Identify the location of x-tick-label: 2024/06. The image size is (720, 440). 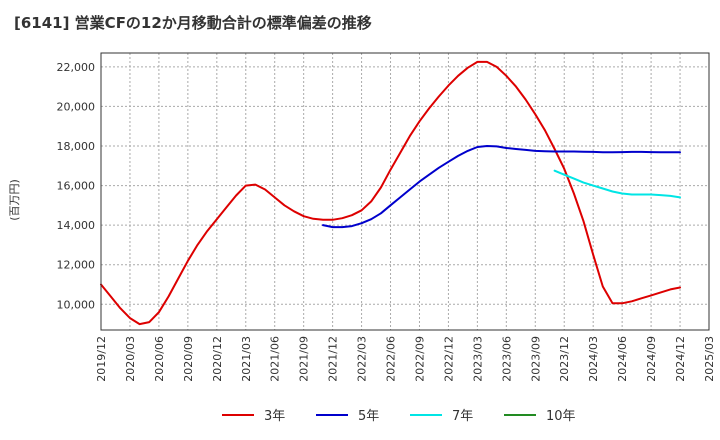
(622, 359).